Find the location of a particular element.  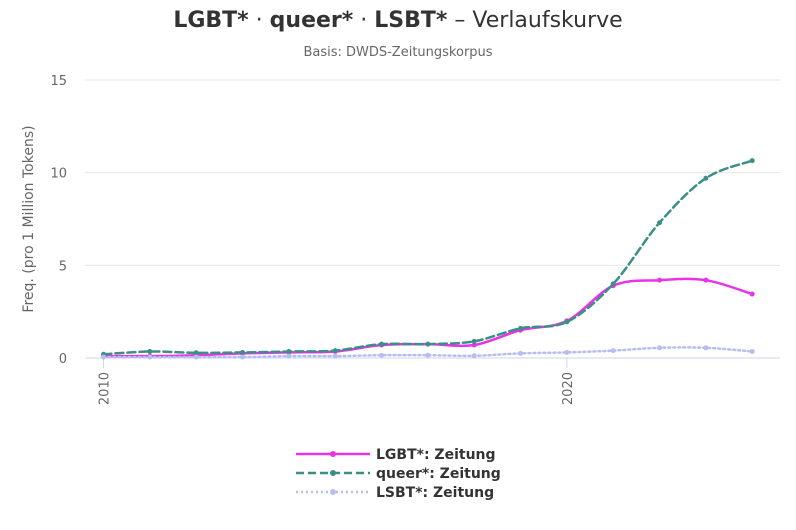

chart-subtitle: Basis: DWDS-Zeitungskorpus is located at coordinates (398, 52).